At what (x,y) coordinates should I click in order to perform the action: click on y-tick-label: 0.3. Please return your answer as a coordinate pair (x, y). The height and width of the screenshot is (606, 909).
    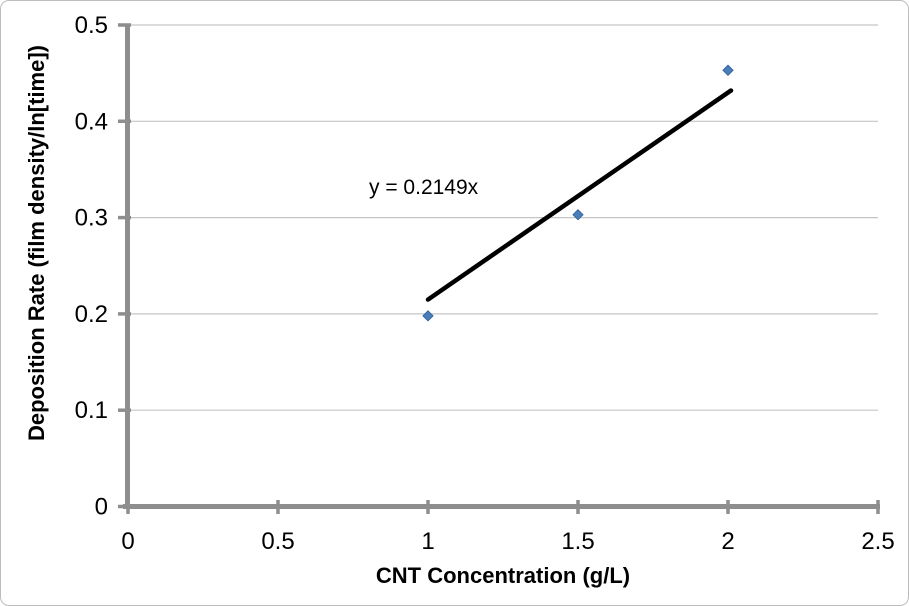
    Looking at the image, I should click on (91, 218).